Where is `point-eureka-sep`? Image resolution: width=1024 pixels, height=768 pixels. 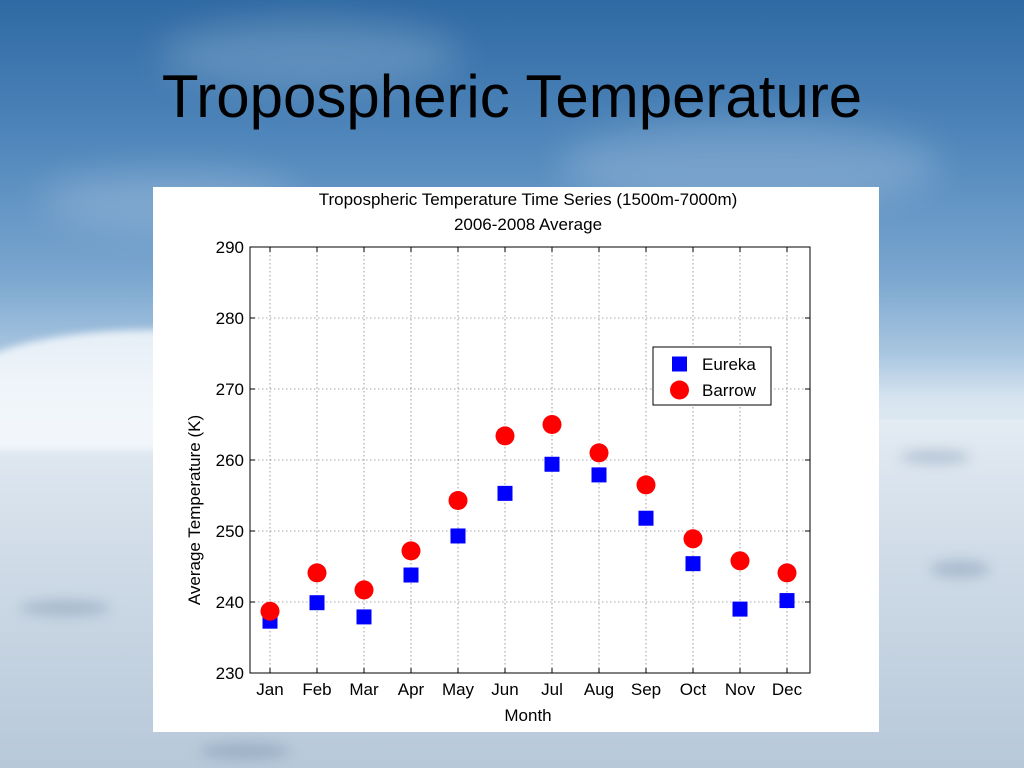
point-eureka-sep is located at coordinates (646, 518).